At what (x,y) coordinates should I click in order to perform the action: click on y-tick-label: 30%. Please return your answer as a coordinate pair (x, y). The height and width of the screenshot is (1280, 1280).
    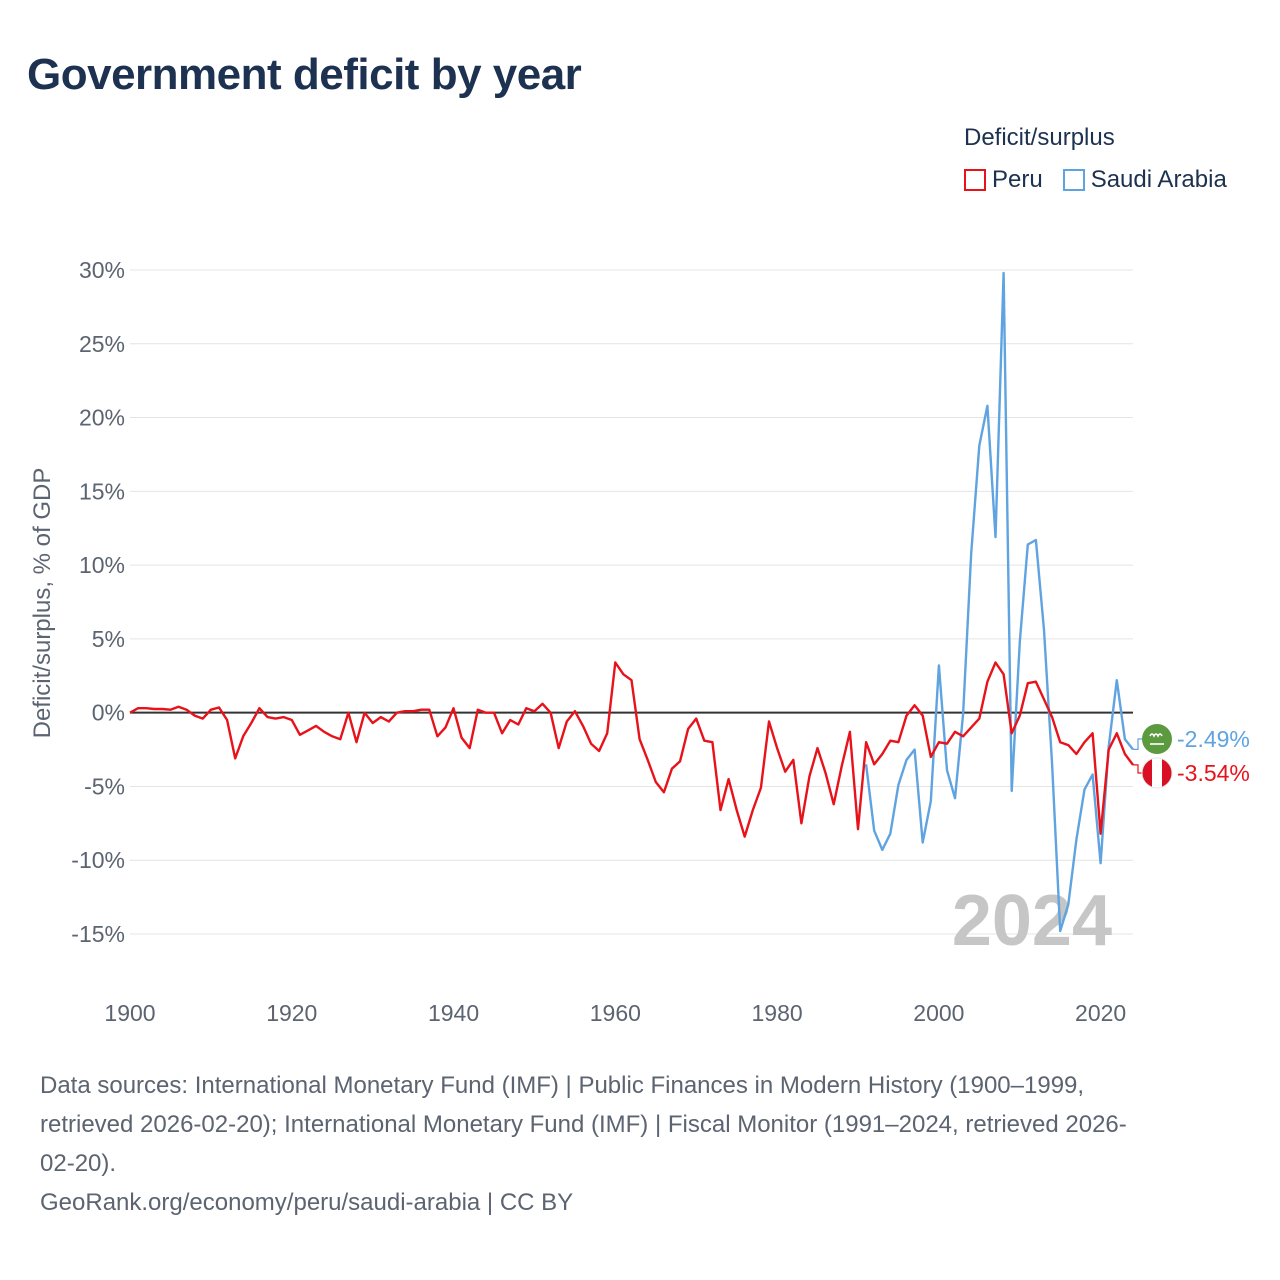
    Looking at the image, I should click on (102, 270).